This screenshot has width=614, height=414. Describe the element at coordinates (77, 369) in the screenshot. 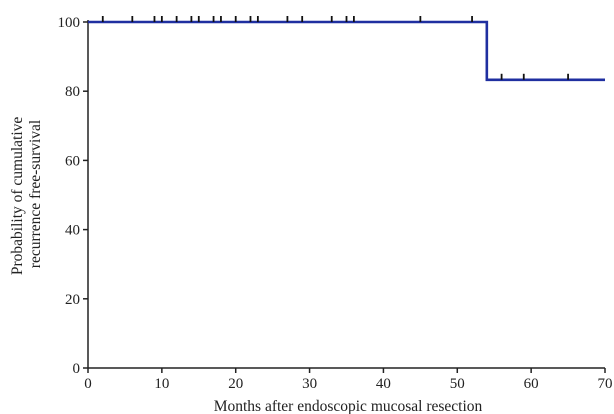

I see `y-tick-label-0: 0` at that location.